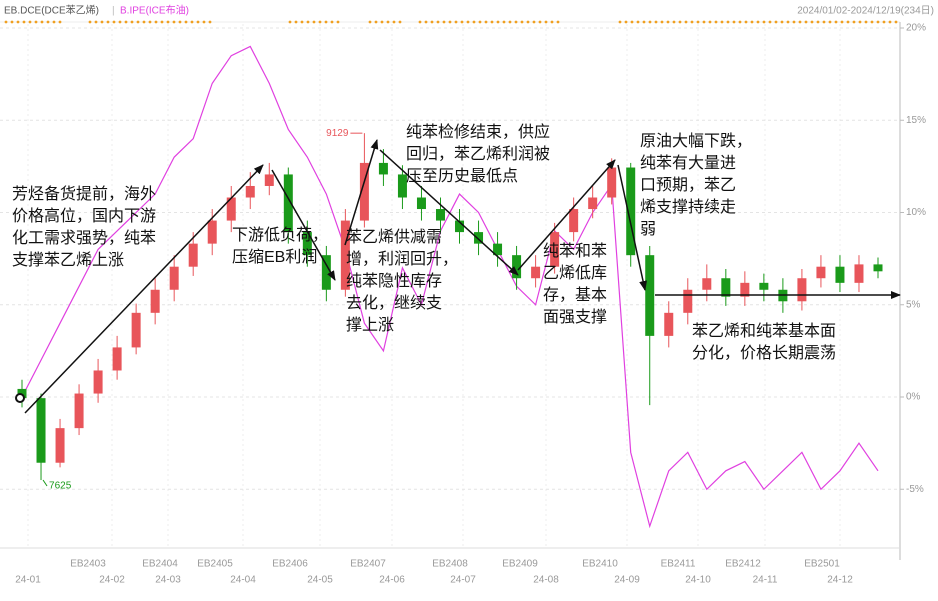 Image resolution: width=938 pixels, height=601 pixels. I want to click on date-label: 24-11, so click(765, 580).